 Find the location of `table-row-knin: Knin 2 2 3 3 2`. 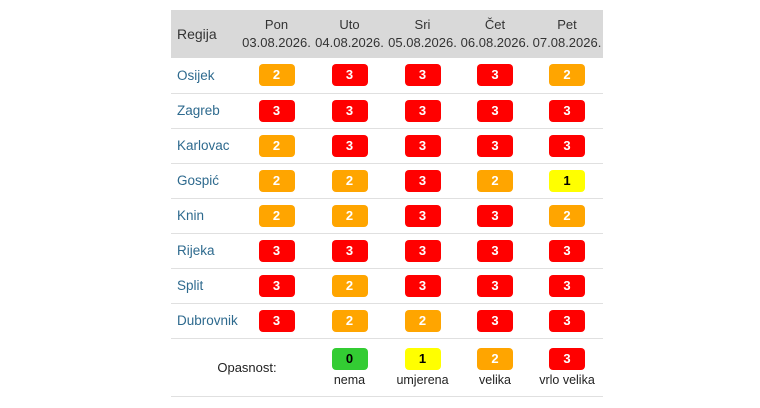

table-row-knin: Knin 2 2 3 3 2 is located at coordinates (387, 216).